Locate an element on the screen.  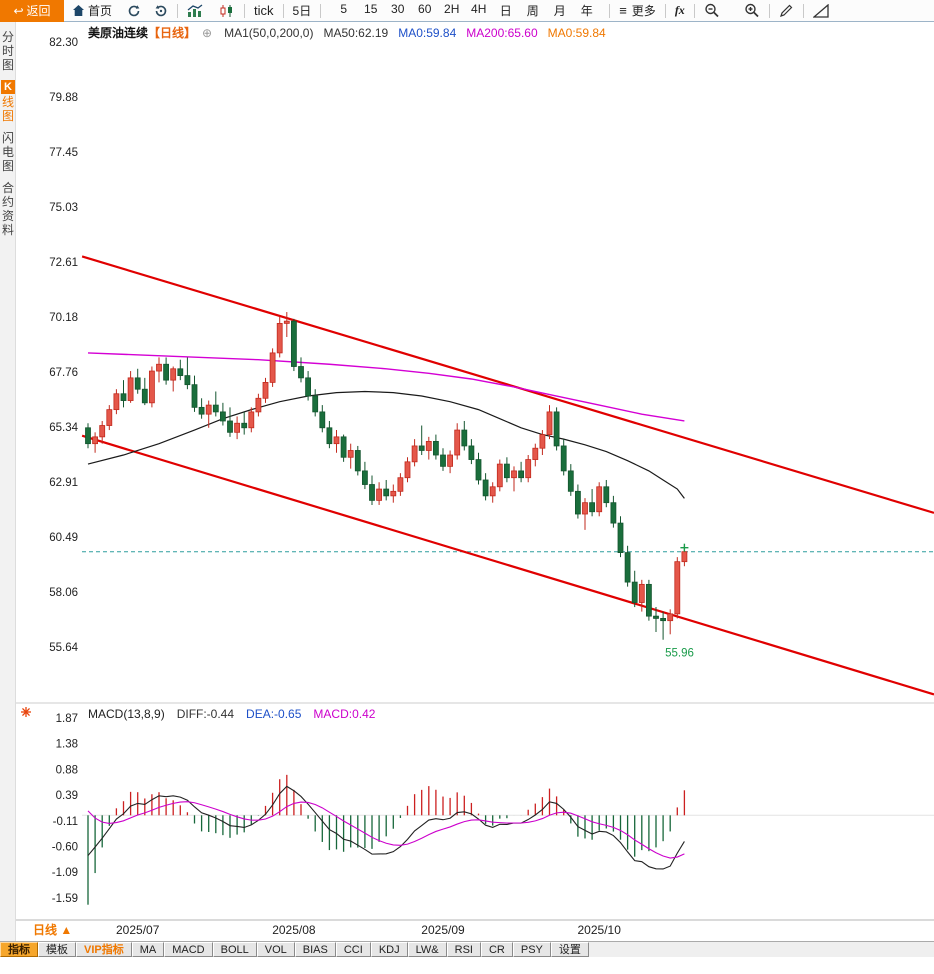
svg-text: 72.61 is located at coordinates (63, 263).